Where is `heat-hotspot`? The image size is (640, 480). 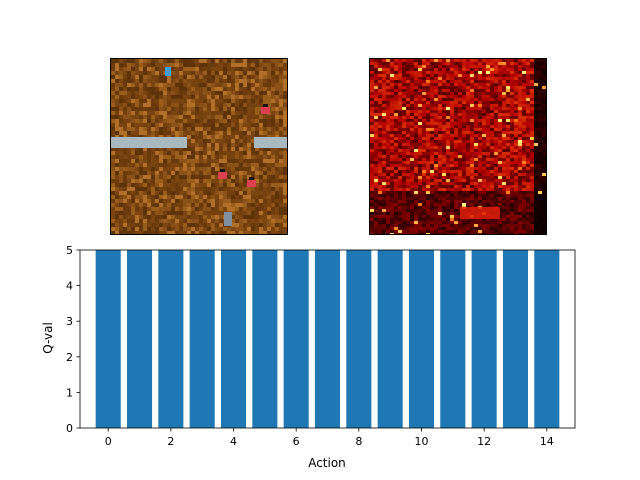 heat-hotspot is located at coordinates (480, 213).